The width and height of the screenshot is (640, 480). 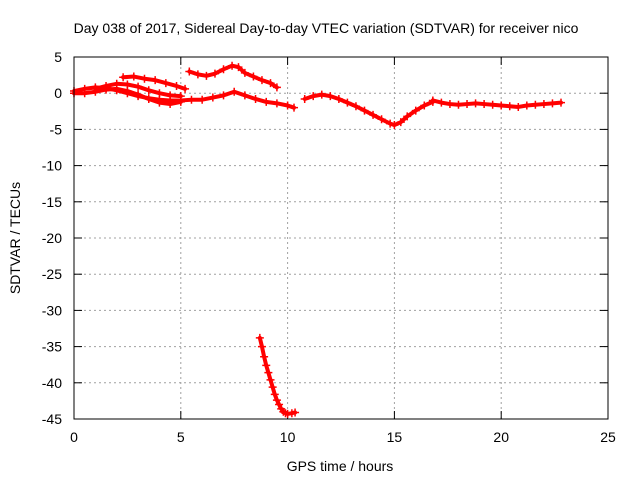 I want to click on series-arc-h, so click(x=277, y=375).